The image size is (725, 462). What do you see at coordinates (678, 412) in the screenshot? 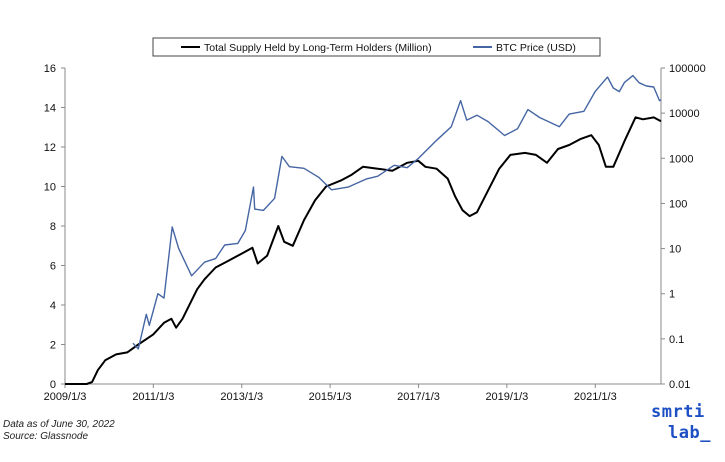
I see `logo-line-1: smrti` at bounding box center [678, 412].